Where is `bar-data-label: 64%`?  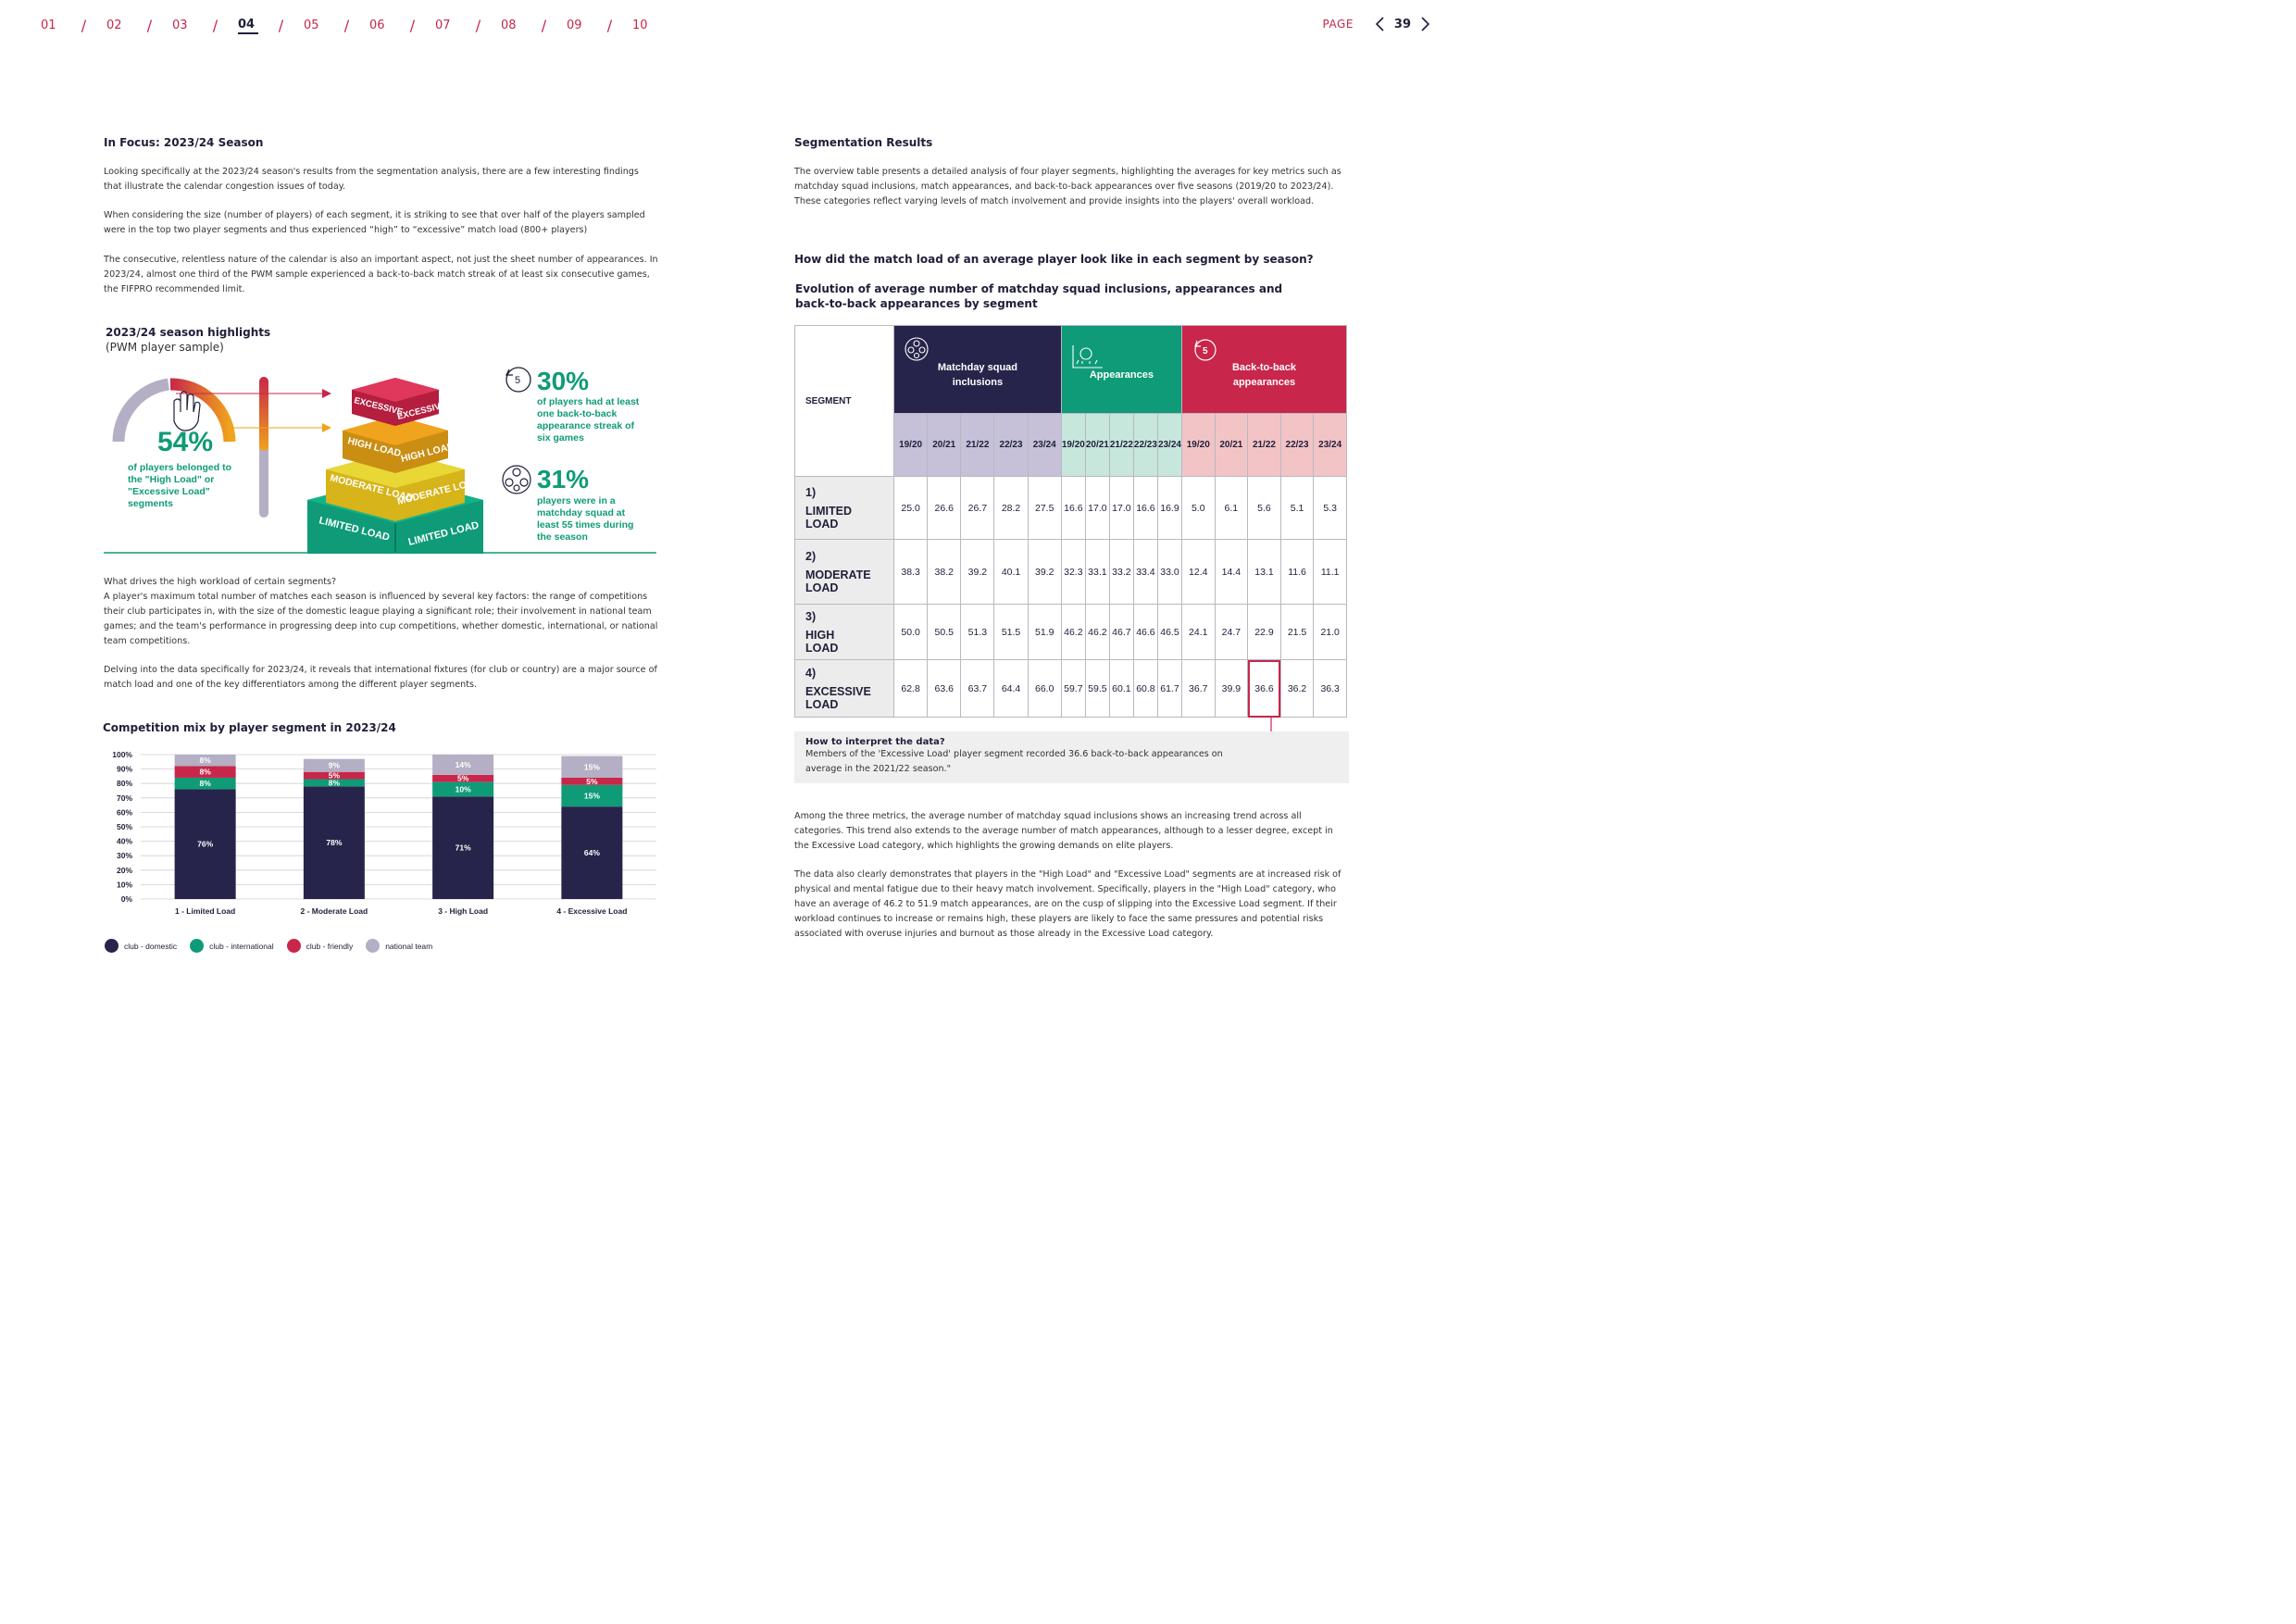
bar-data-label: 64% is located at coordinates (592, 852).